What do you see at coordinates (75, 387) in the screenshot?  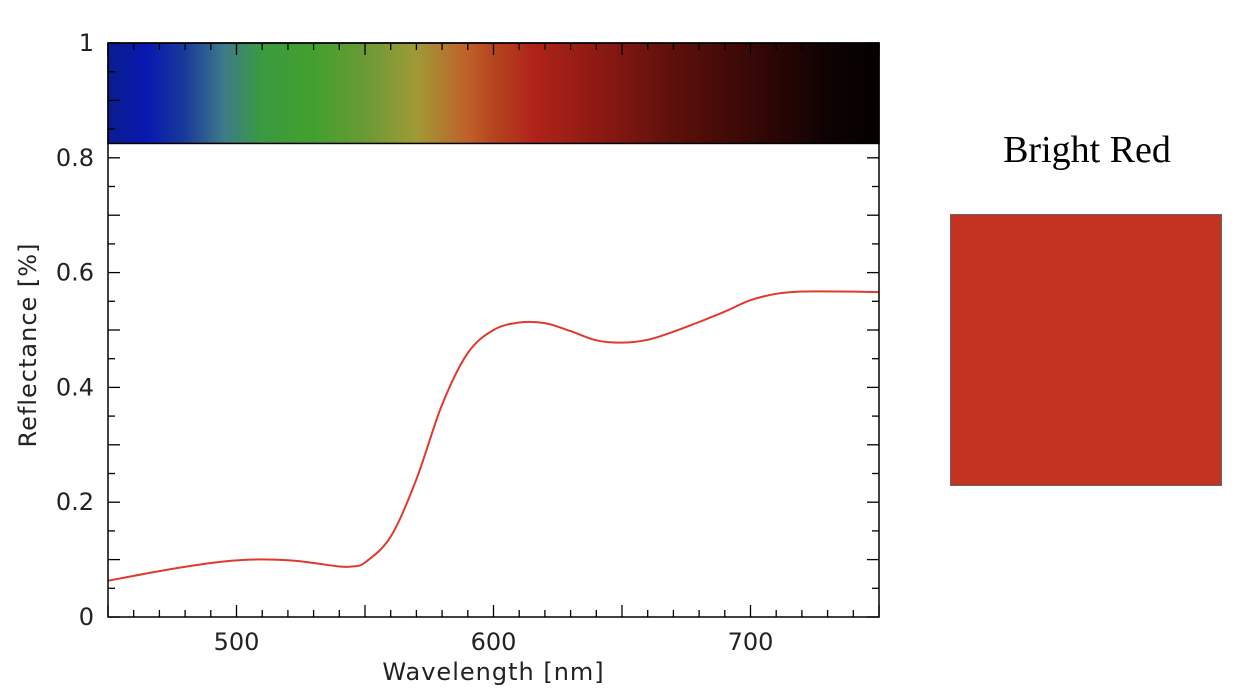 I see `y-tick-label: 0.4` at bounding box center [75, 387].